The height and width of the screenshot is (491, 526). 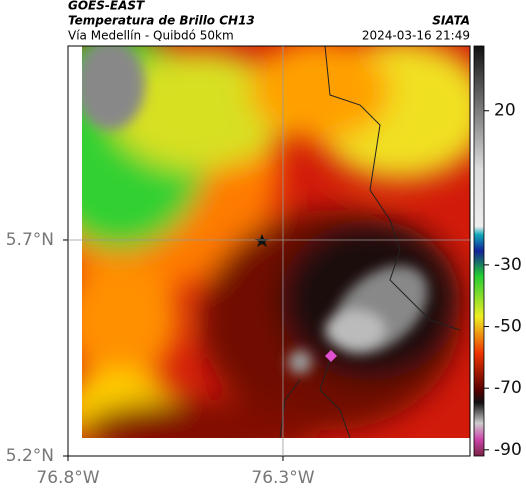 What do you see at coordinates (262, 240) in the screenshot?
I see `location-marker` at bounding box center [262, 240].